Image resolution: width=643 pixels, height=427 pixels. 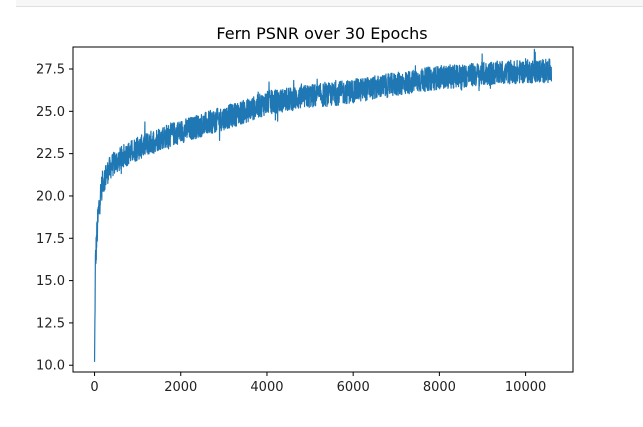 I want to click on y-tick-label: 15.0, so click(x=50, y=281).